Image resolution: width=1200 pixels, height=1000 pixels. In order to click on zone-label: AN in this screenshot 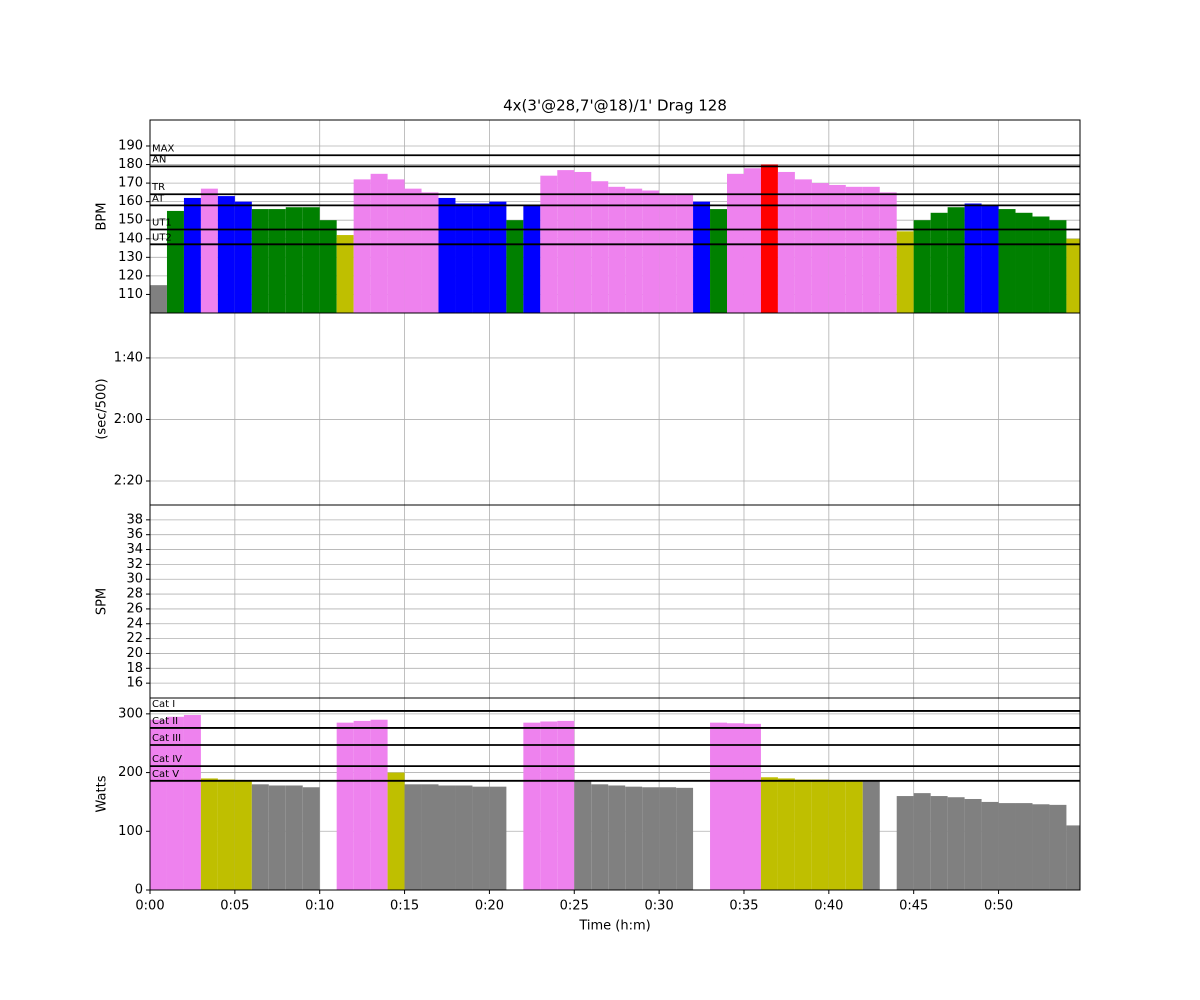, I will do `click(159, 159)`.